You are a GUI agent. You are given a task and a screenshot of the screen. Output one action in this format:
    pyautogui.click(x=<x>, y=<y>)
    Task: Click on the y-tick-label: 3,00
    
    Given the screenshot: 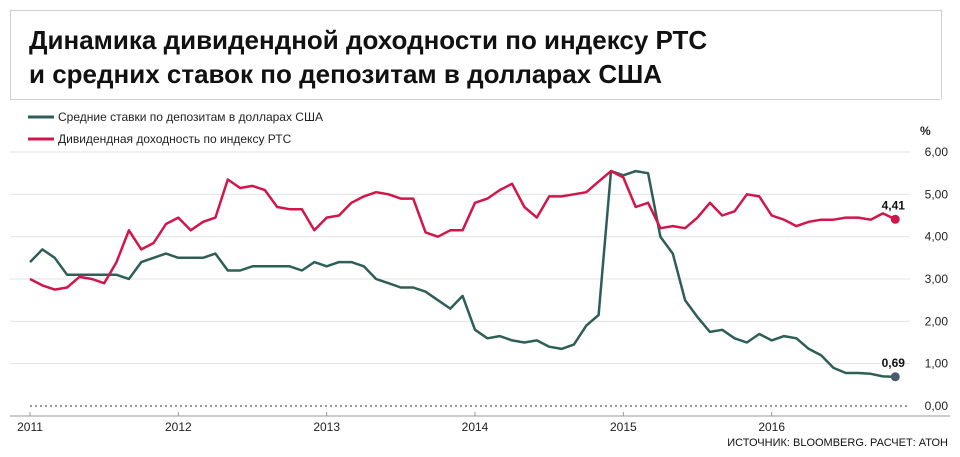 What is the action you would take?
    pyautogui.click(x=937, y=279)
    